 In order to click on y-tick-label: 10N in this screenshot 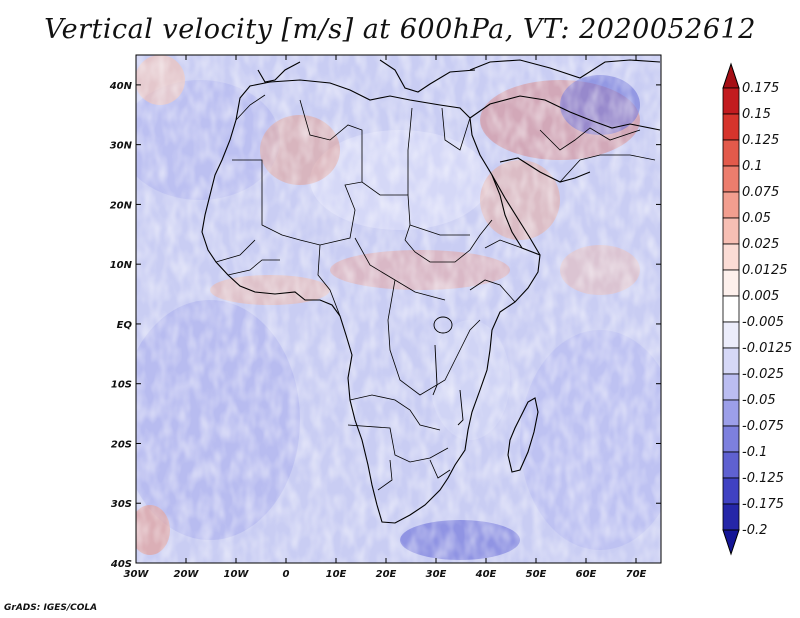, I will do `click(121, 265)`.